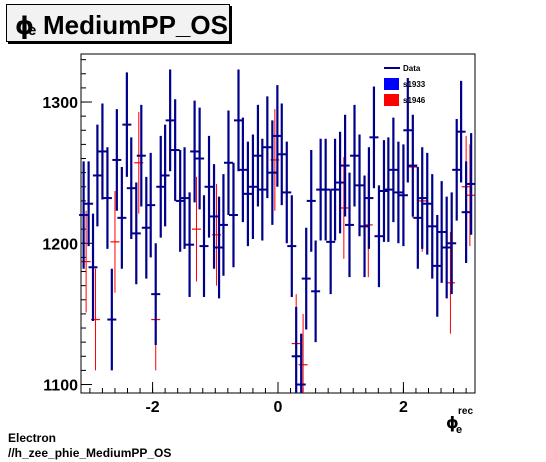 The image size is (546, 462). Describe the element at coordinates (403, 407) in the screenshot. I see `x-tick-label: 2` at that location.